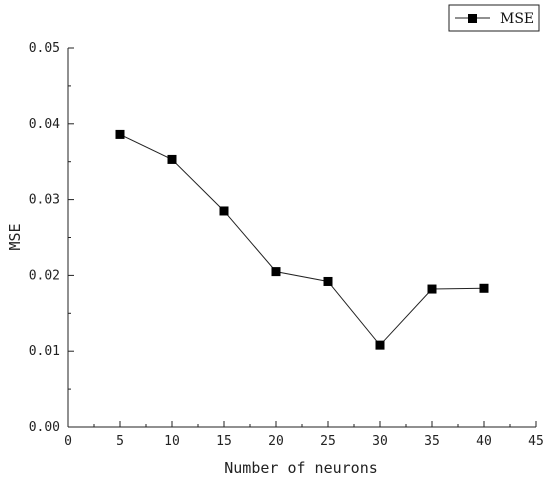  Describe the element at coordinates (44, 351) in the screenshot. I see `y-tick-label: 0.01` at that location.